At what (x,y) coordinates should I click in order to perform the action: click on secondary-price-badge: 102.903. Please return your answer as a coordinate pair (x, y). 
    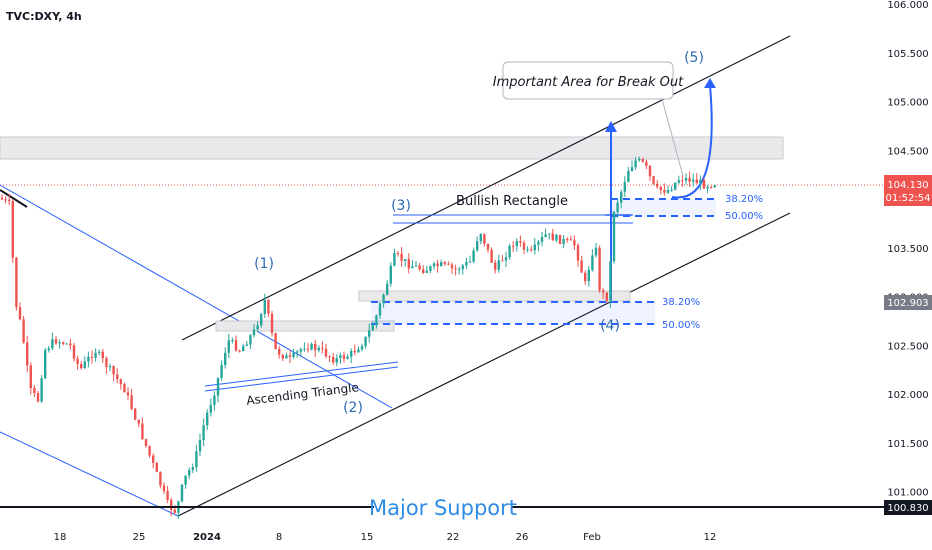
    Looking at the image, I should click on (907, 303).